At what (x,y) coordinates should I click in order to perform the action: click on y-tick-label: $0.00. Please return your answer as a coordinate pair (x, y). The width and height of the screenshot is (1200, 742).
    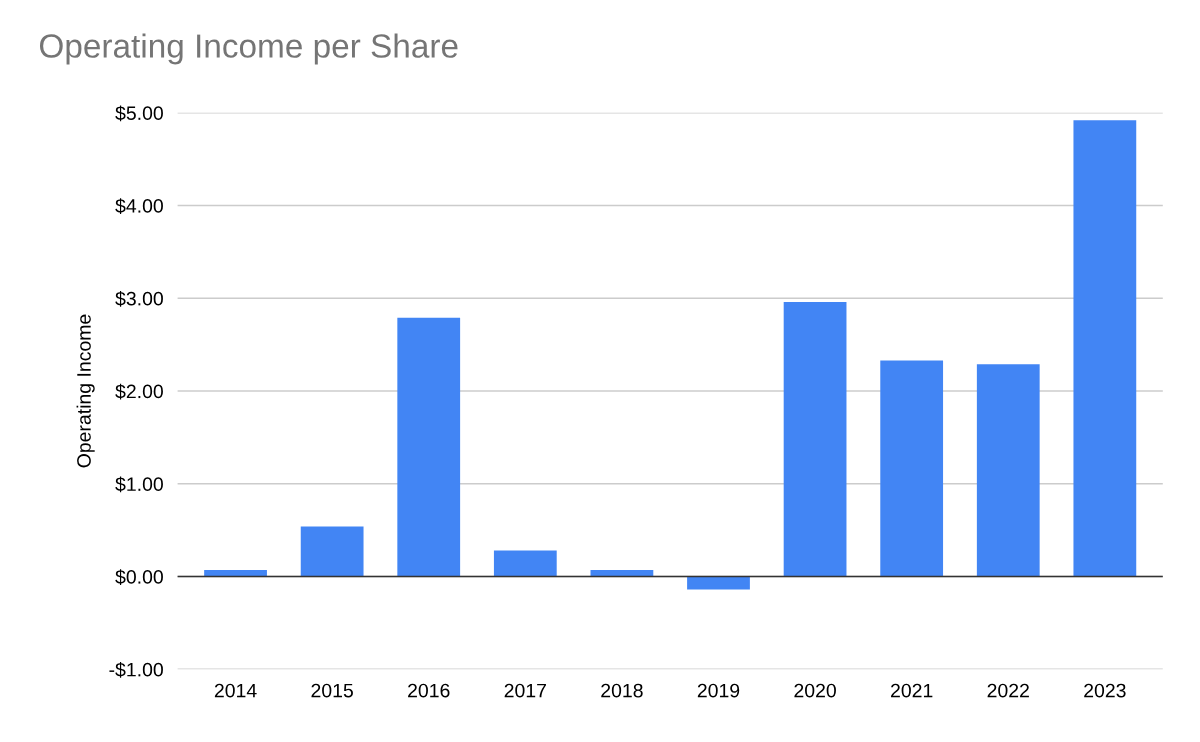
    Looking at the image, I should click on (139, 577).